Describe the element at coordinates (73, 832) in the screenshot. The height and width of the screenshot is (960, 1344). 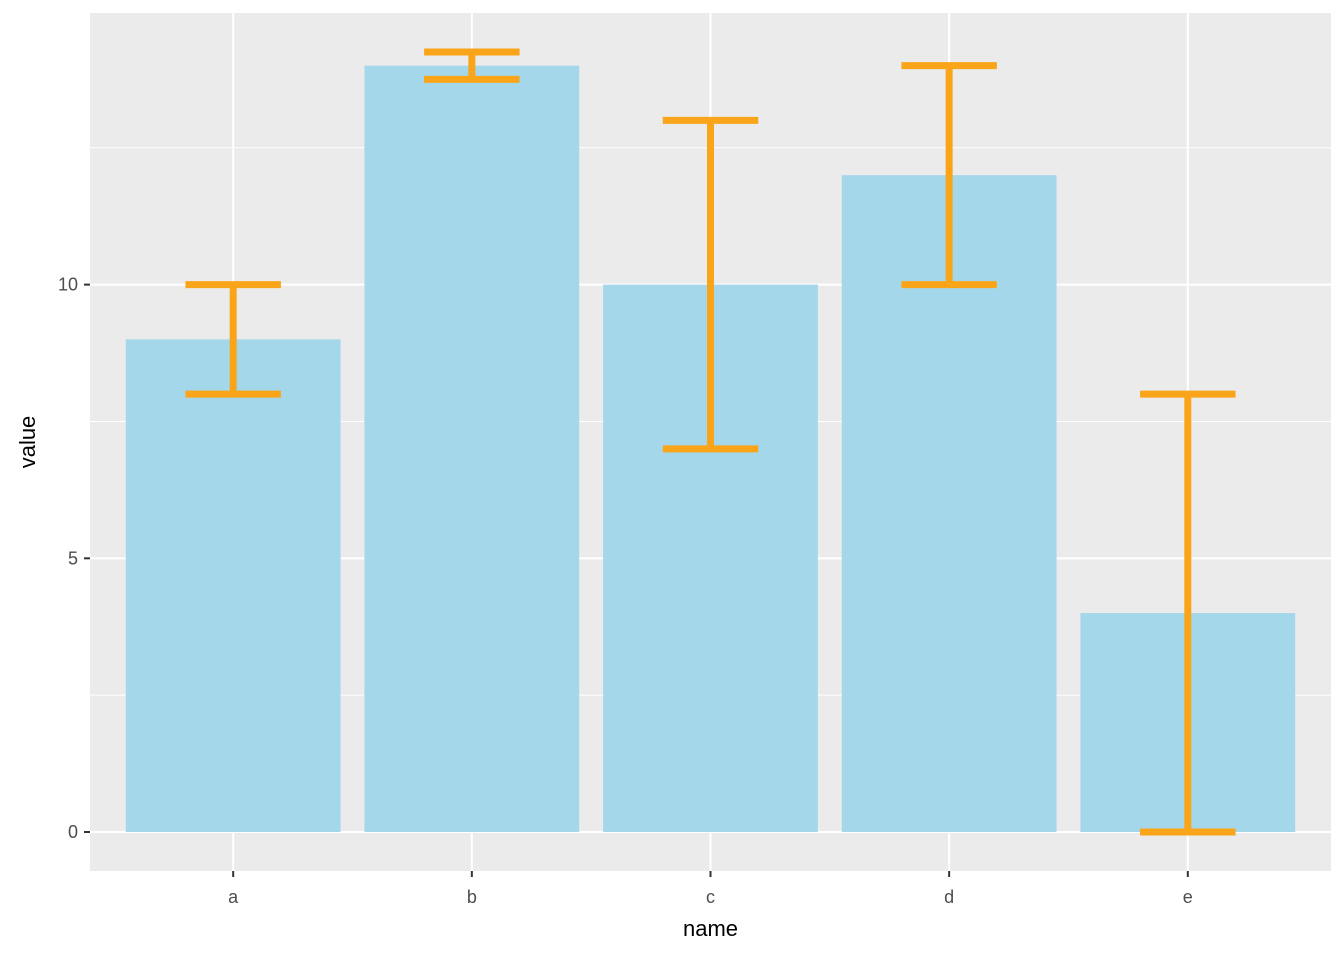
I see `y-tick-label-0: 0` at that location.